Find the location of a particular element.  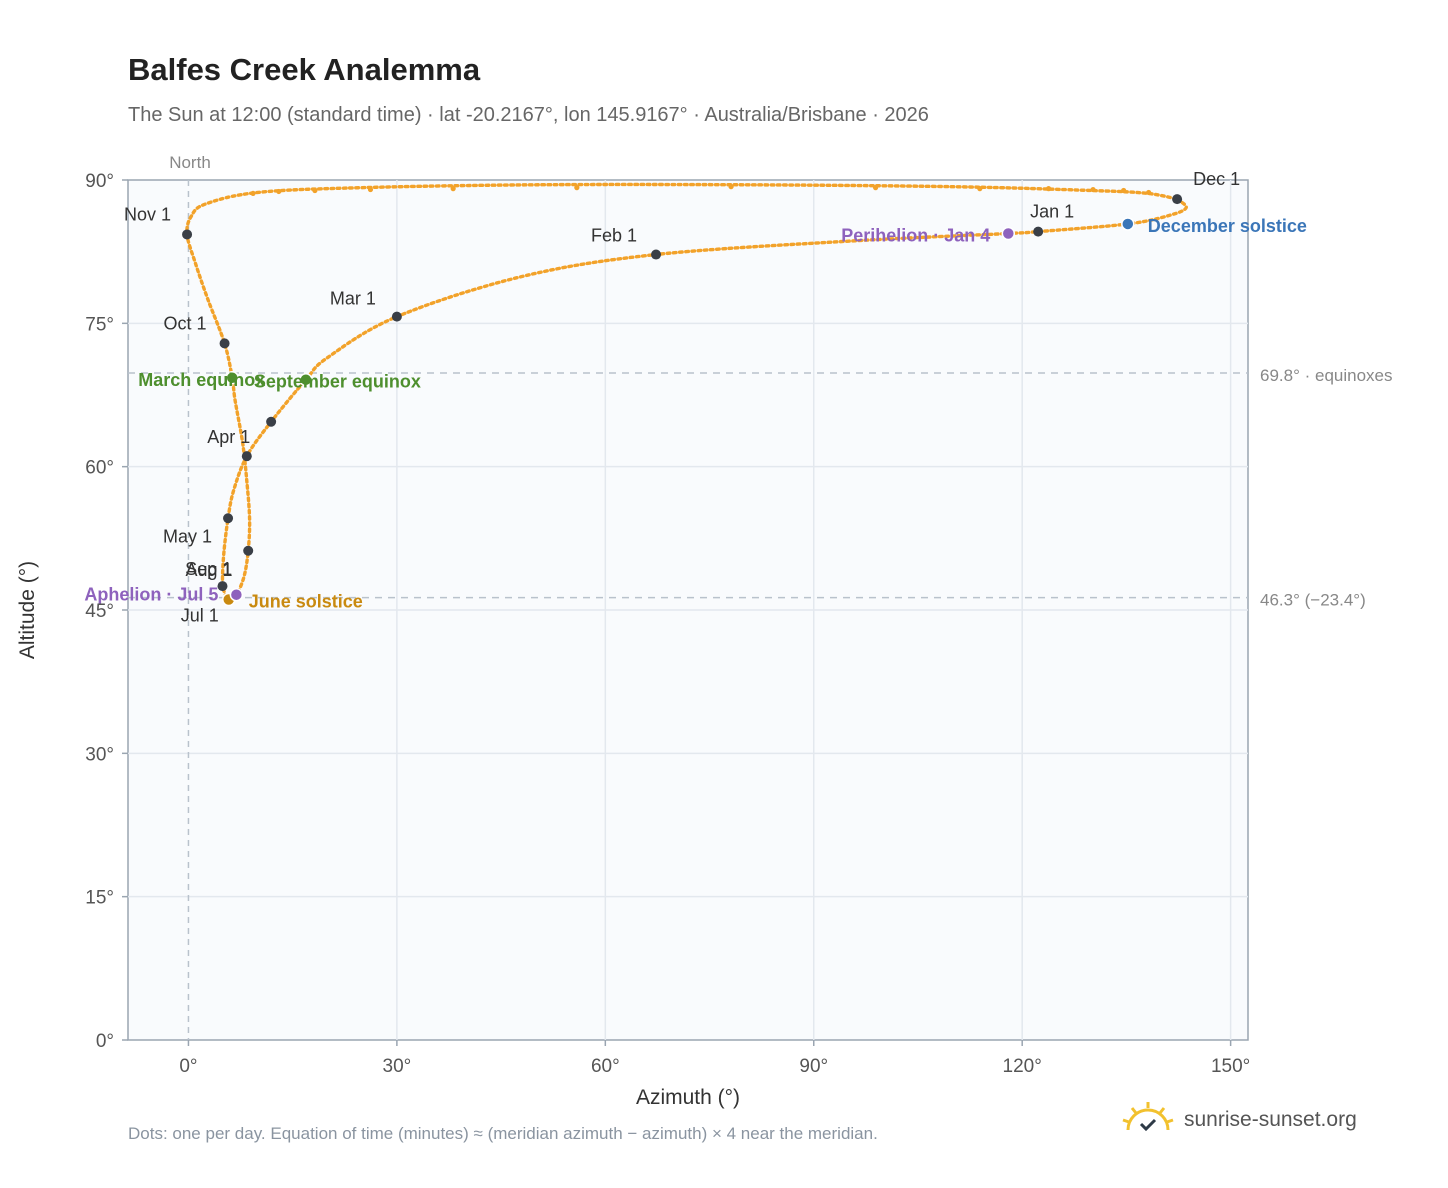

x-tick-label: 30° is located at coordinates (397, 1066).